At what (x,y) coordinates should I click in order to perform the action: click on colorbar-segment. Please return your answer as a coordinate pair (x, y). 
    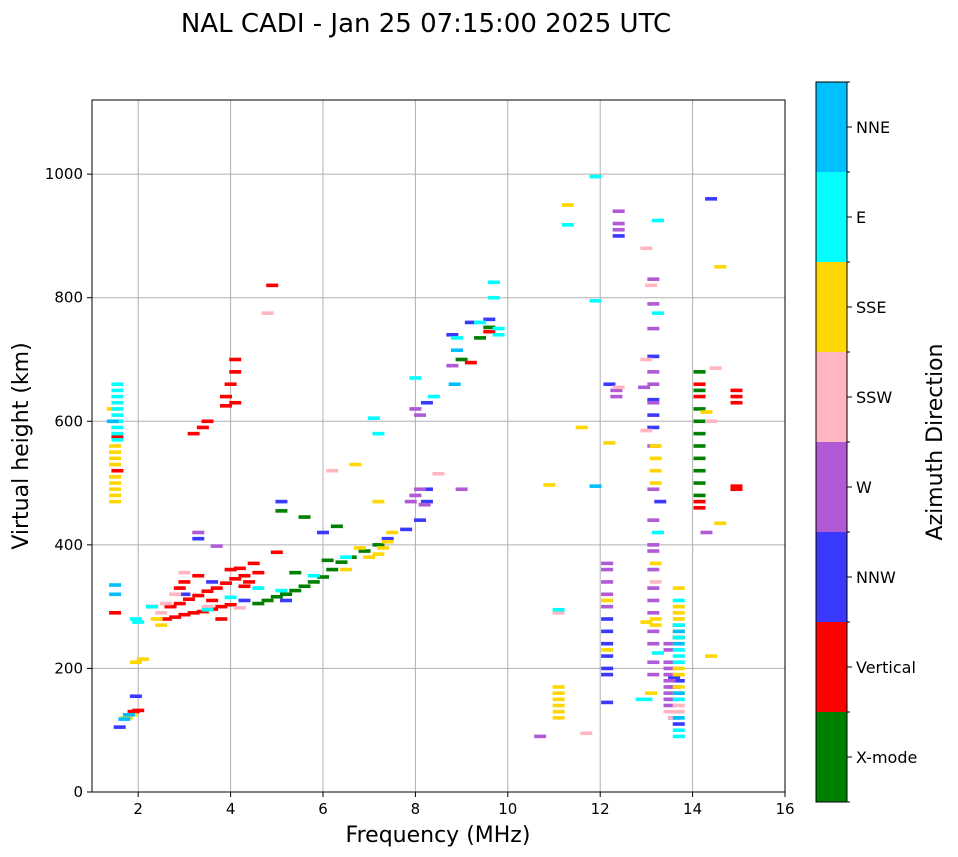
    Looking at the image, I should click on (831, 577).